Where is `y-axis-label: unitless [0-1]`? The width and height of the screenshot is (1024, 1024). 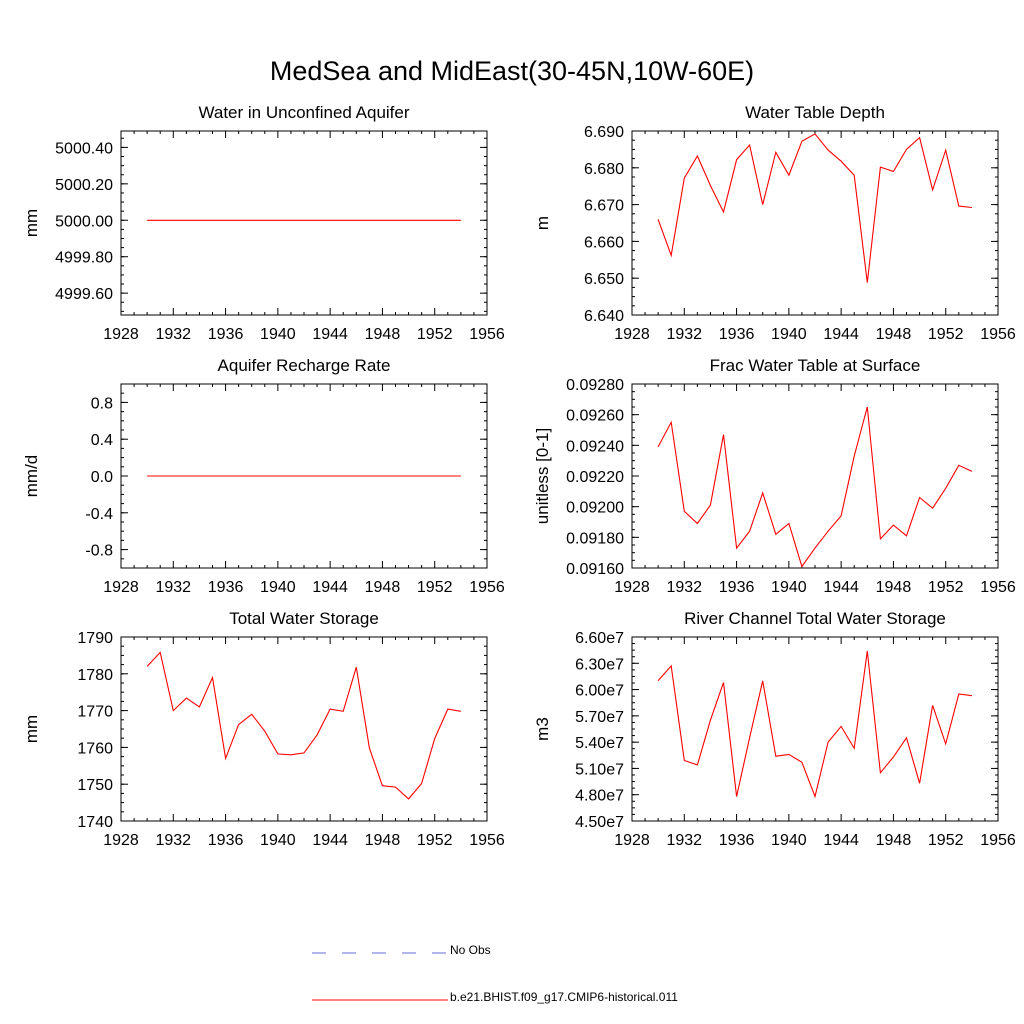 y-axis-label: unitless [0-1] is located at coordinates (542, 476).